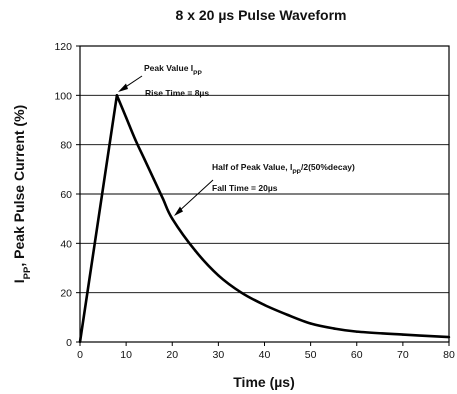 The width and height of the screenshot is (457, 394). What do you see at coordinates (66, 294) in the screenshot?
I see `y-tick-label-1: 20` at bounding box center [66, 294].